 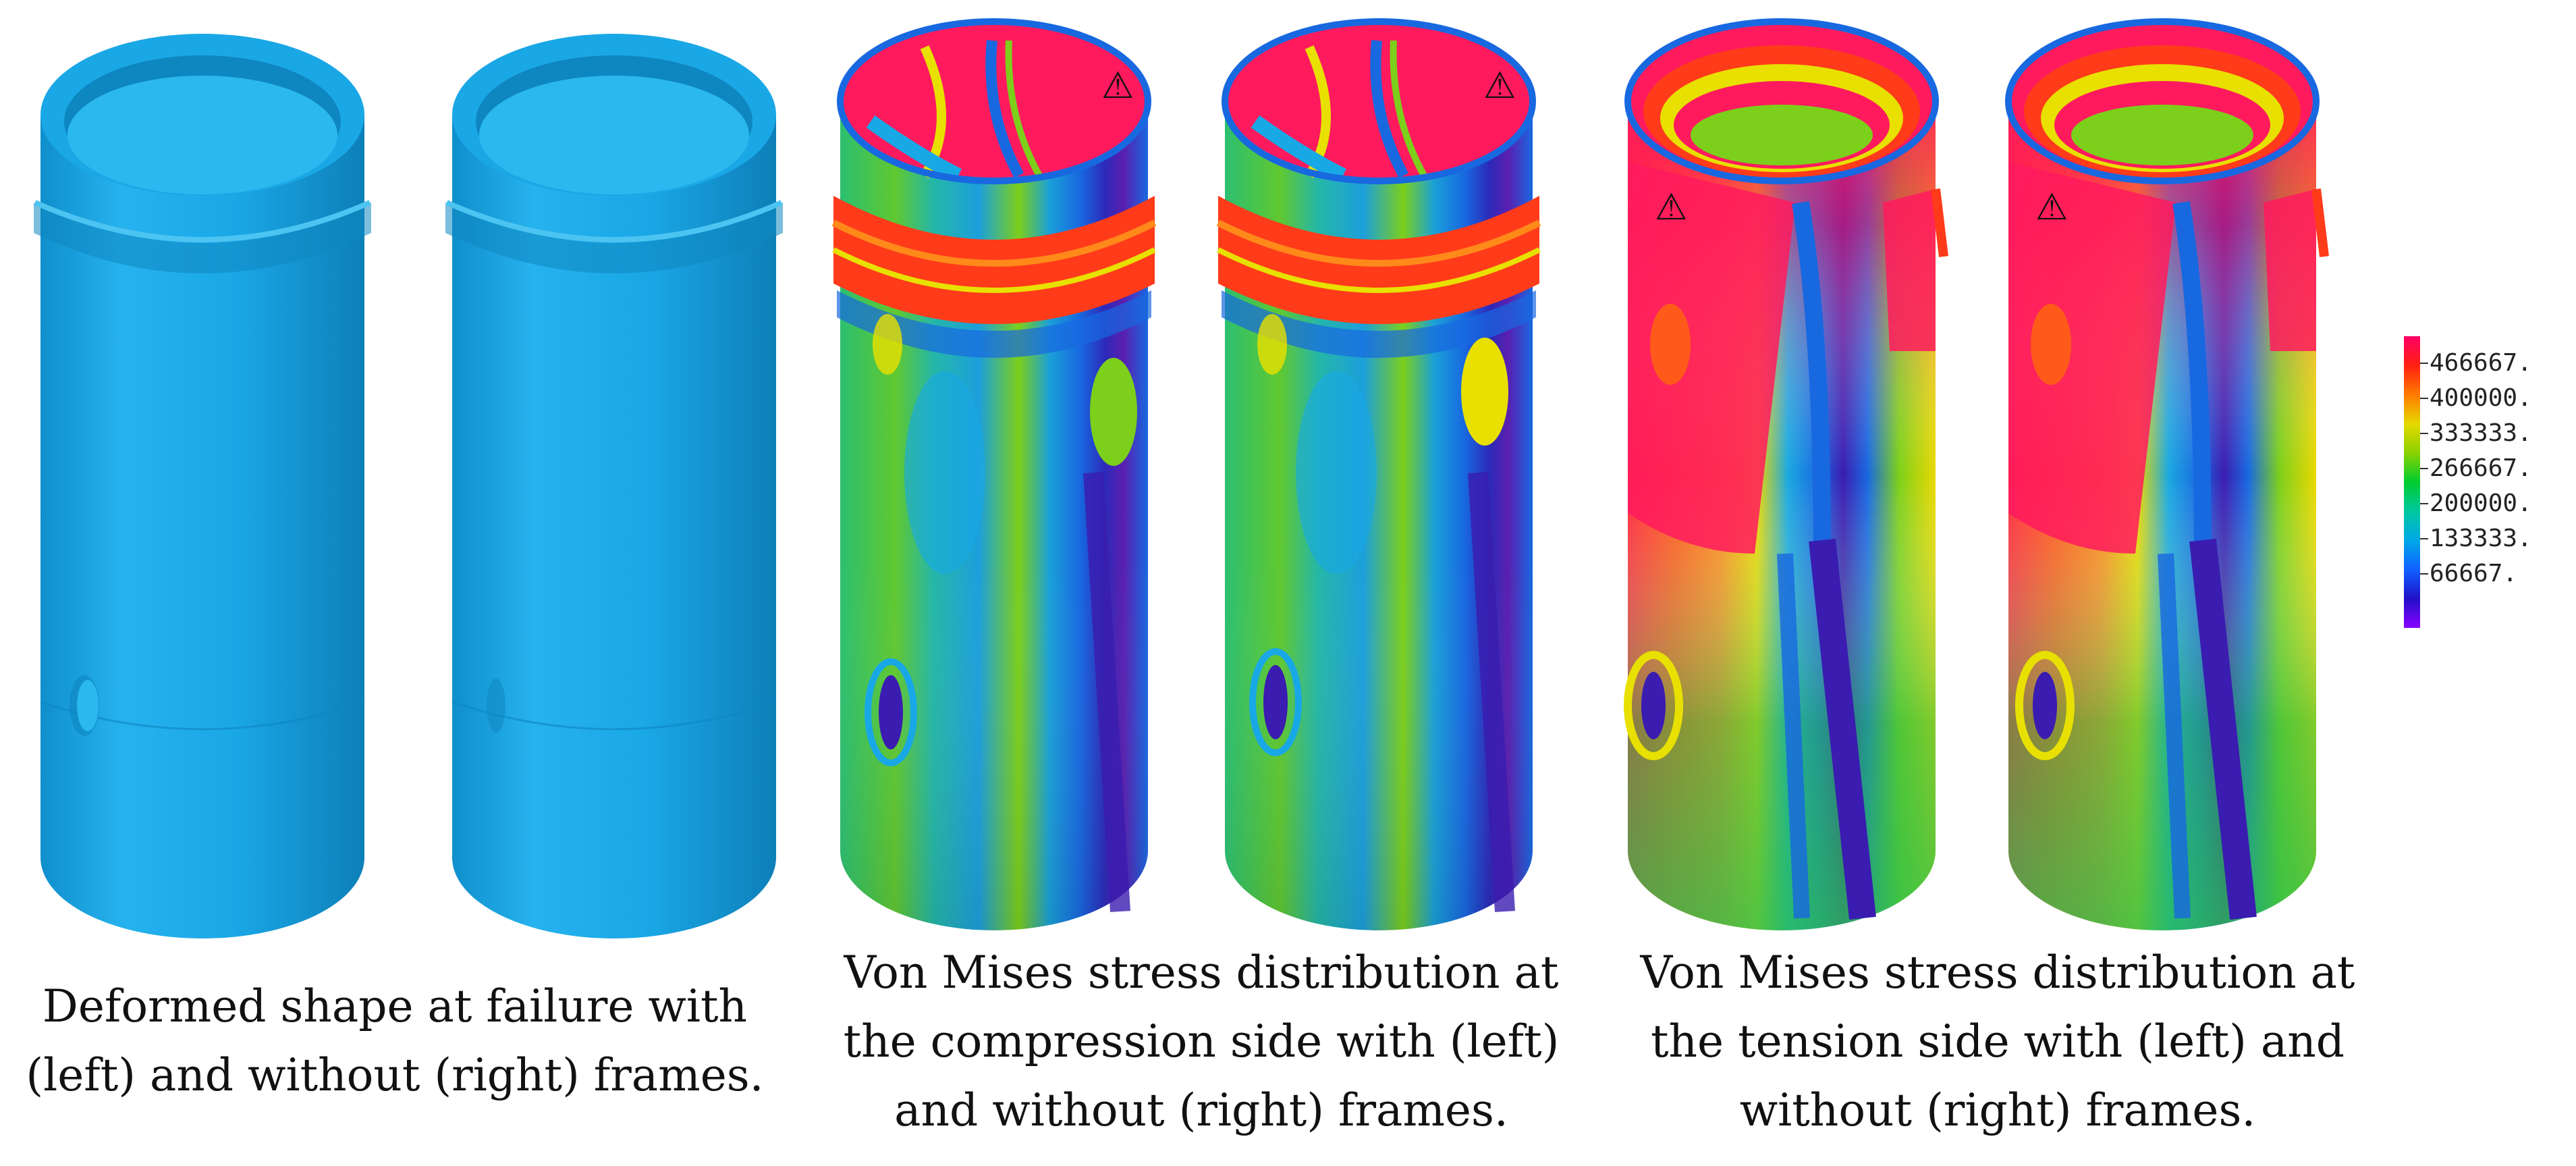 I want to click on tension-cylinder-without-frames, so click(x=2167, y=474).